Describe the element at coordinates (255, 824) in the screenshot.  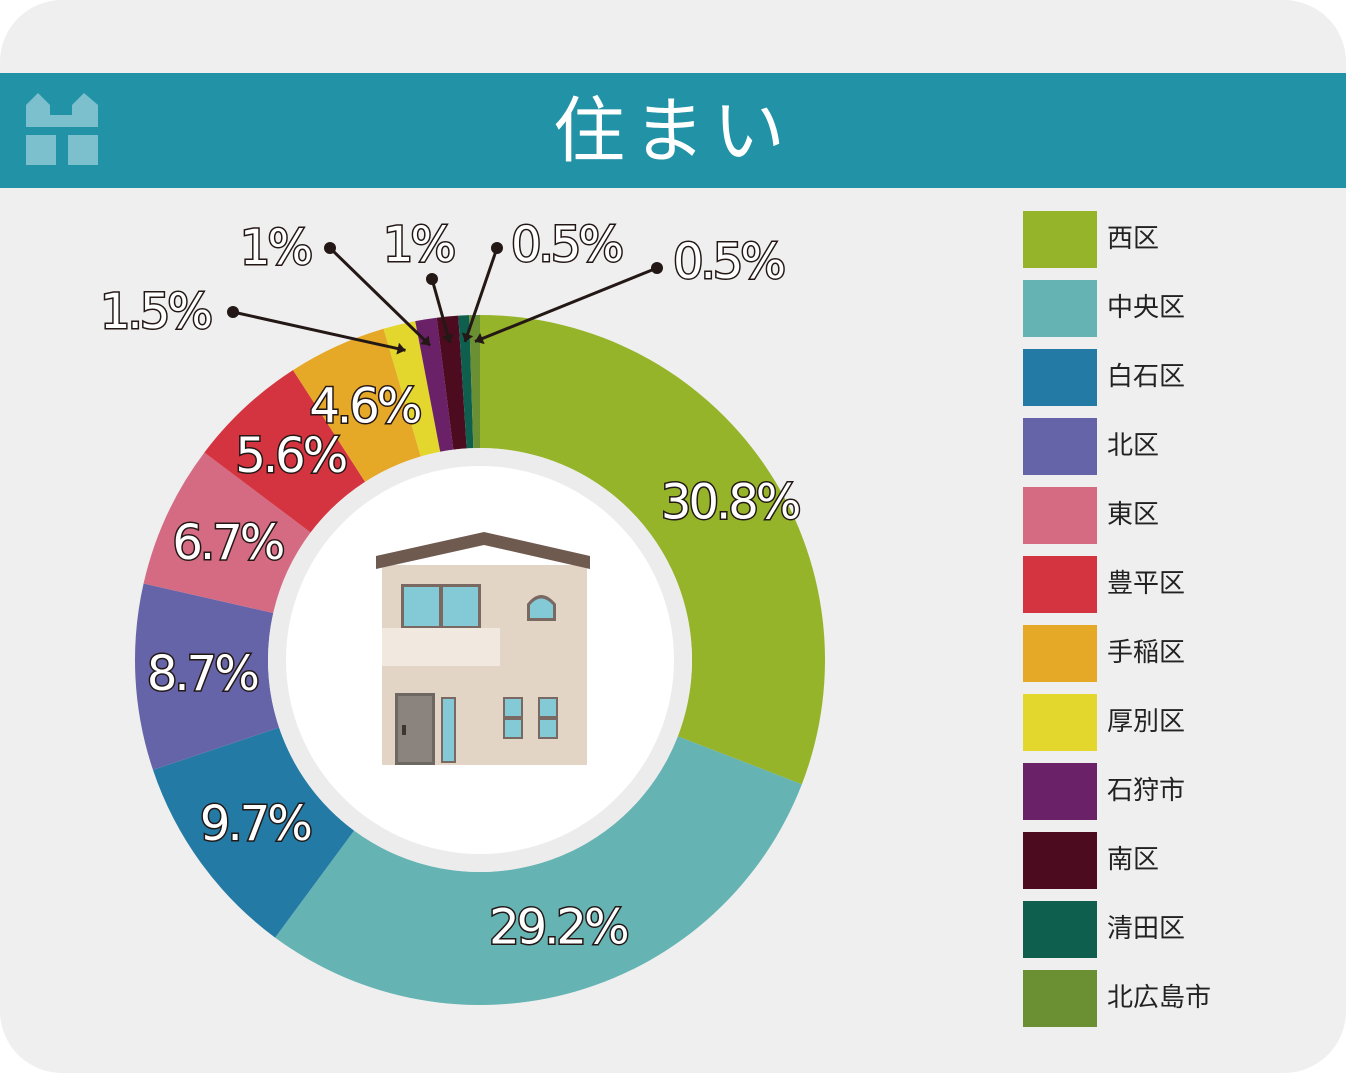
I see `data-label-3: 9.7%` at that location.